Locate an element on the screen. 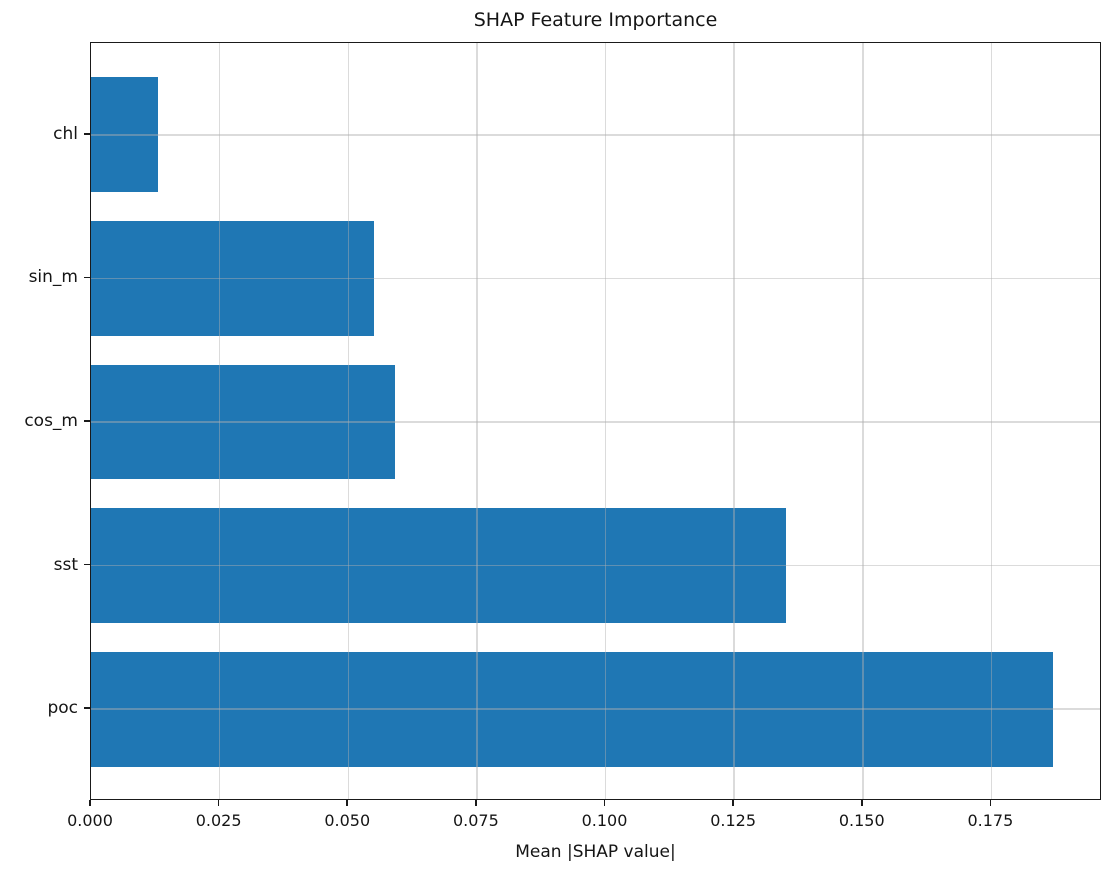  chart-title: SHAP Feature Importance is located at coordinates (595, 20).